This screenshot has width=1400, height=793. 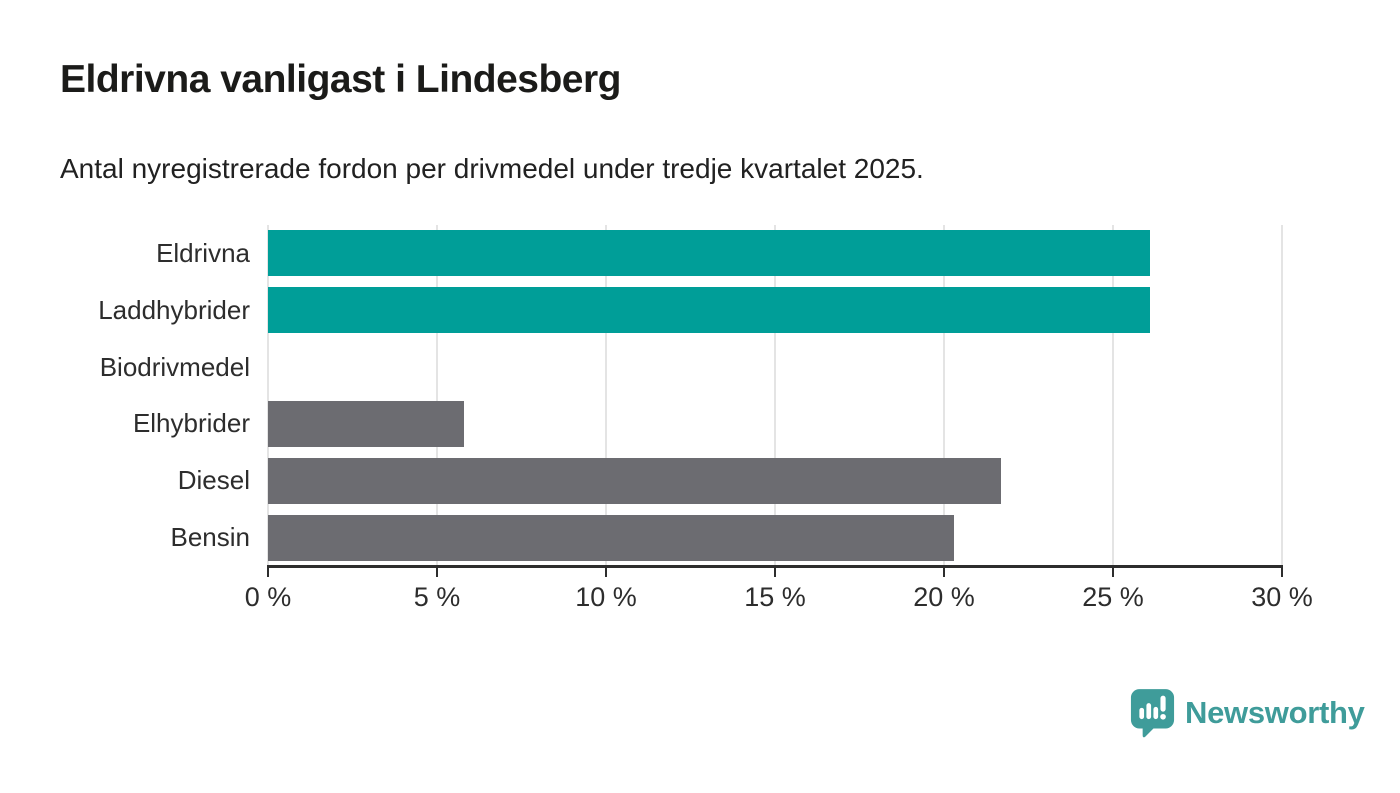 What do you see at coordinates (341, 79) in the screenshot?
I see `chart-title: Eldrivna vanligast i Lindesberg` at bounding box center [341, 79].